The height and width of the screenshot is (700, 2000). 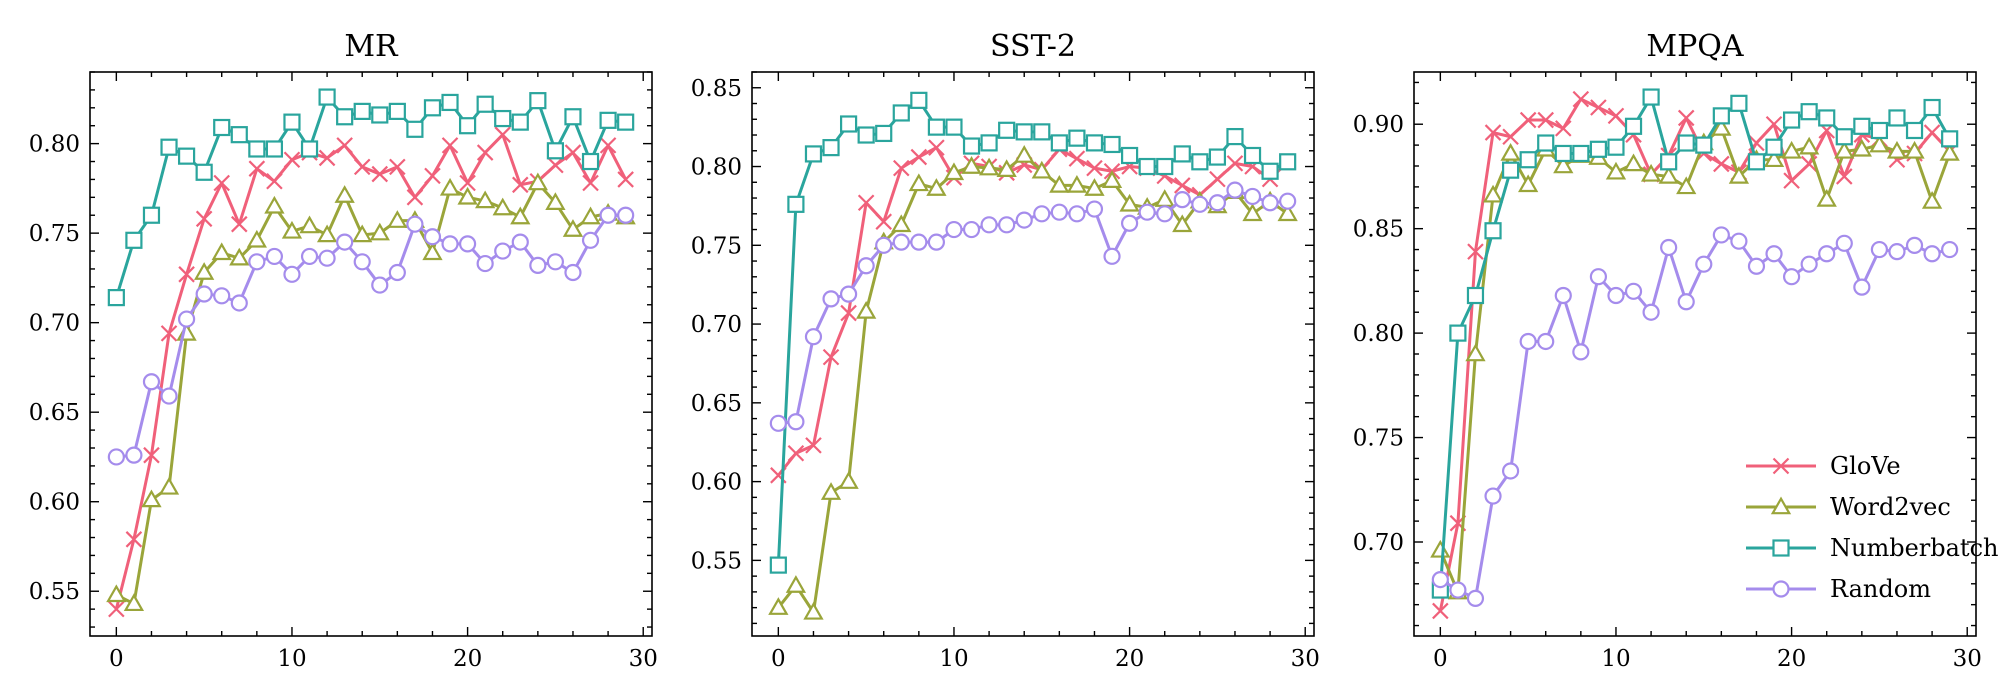 What do you see at coordinates (1378, 543) in the screenshot?
I see `y-tick-label: 0.70` at bounding box center [1378, 543].